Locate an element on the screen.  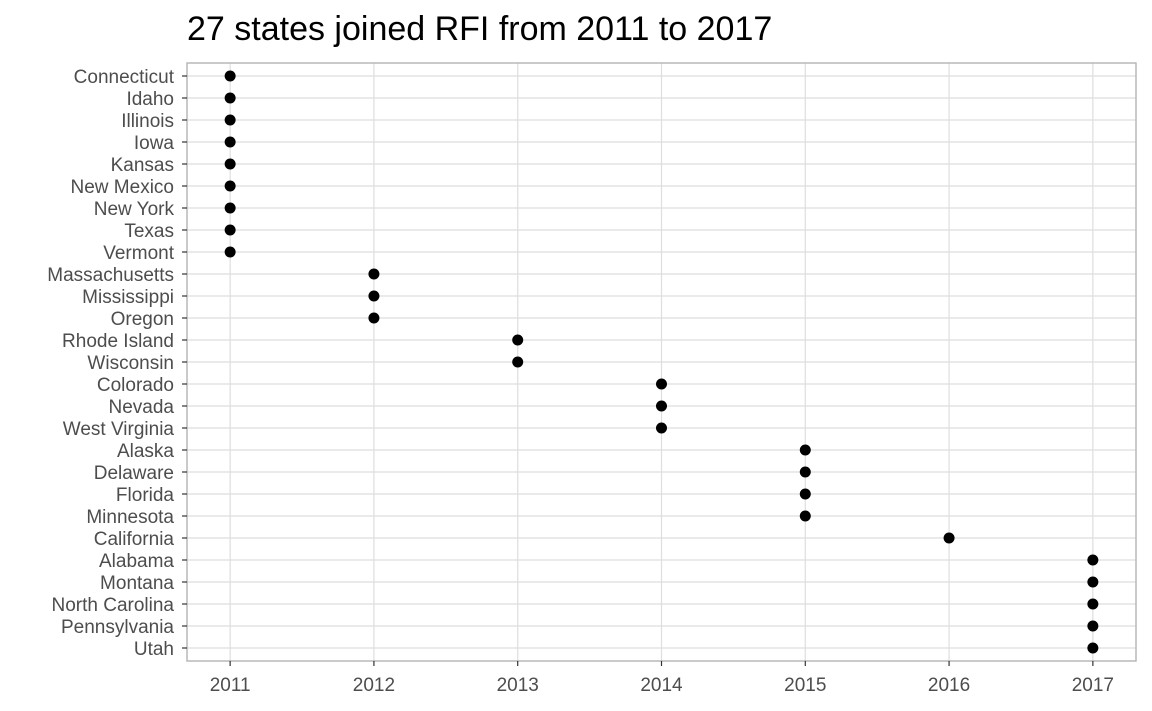
y-tick-label: Kansas is located at coordinates (142, 165).